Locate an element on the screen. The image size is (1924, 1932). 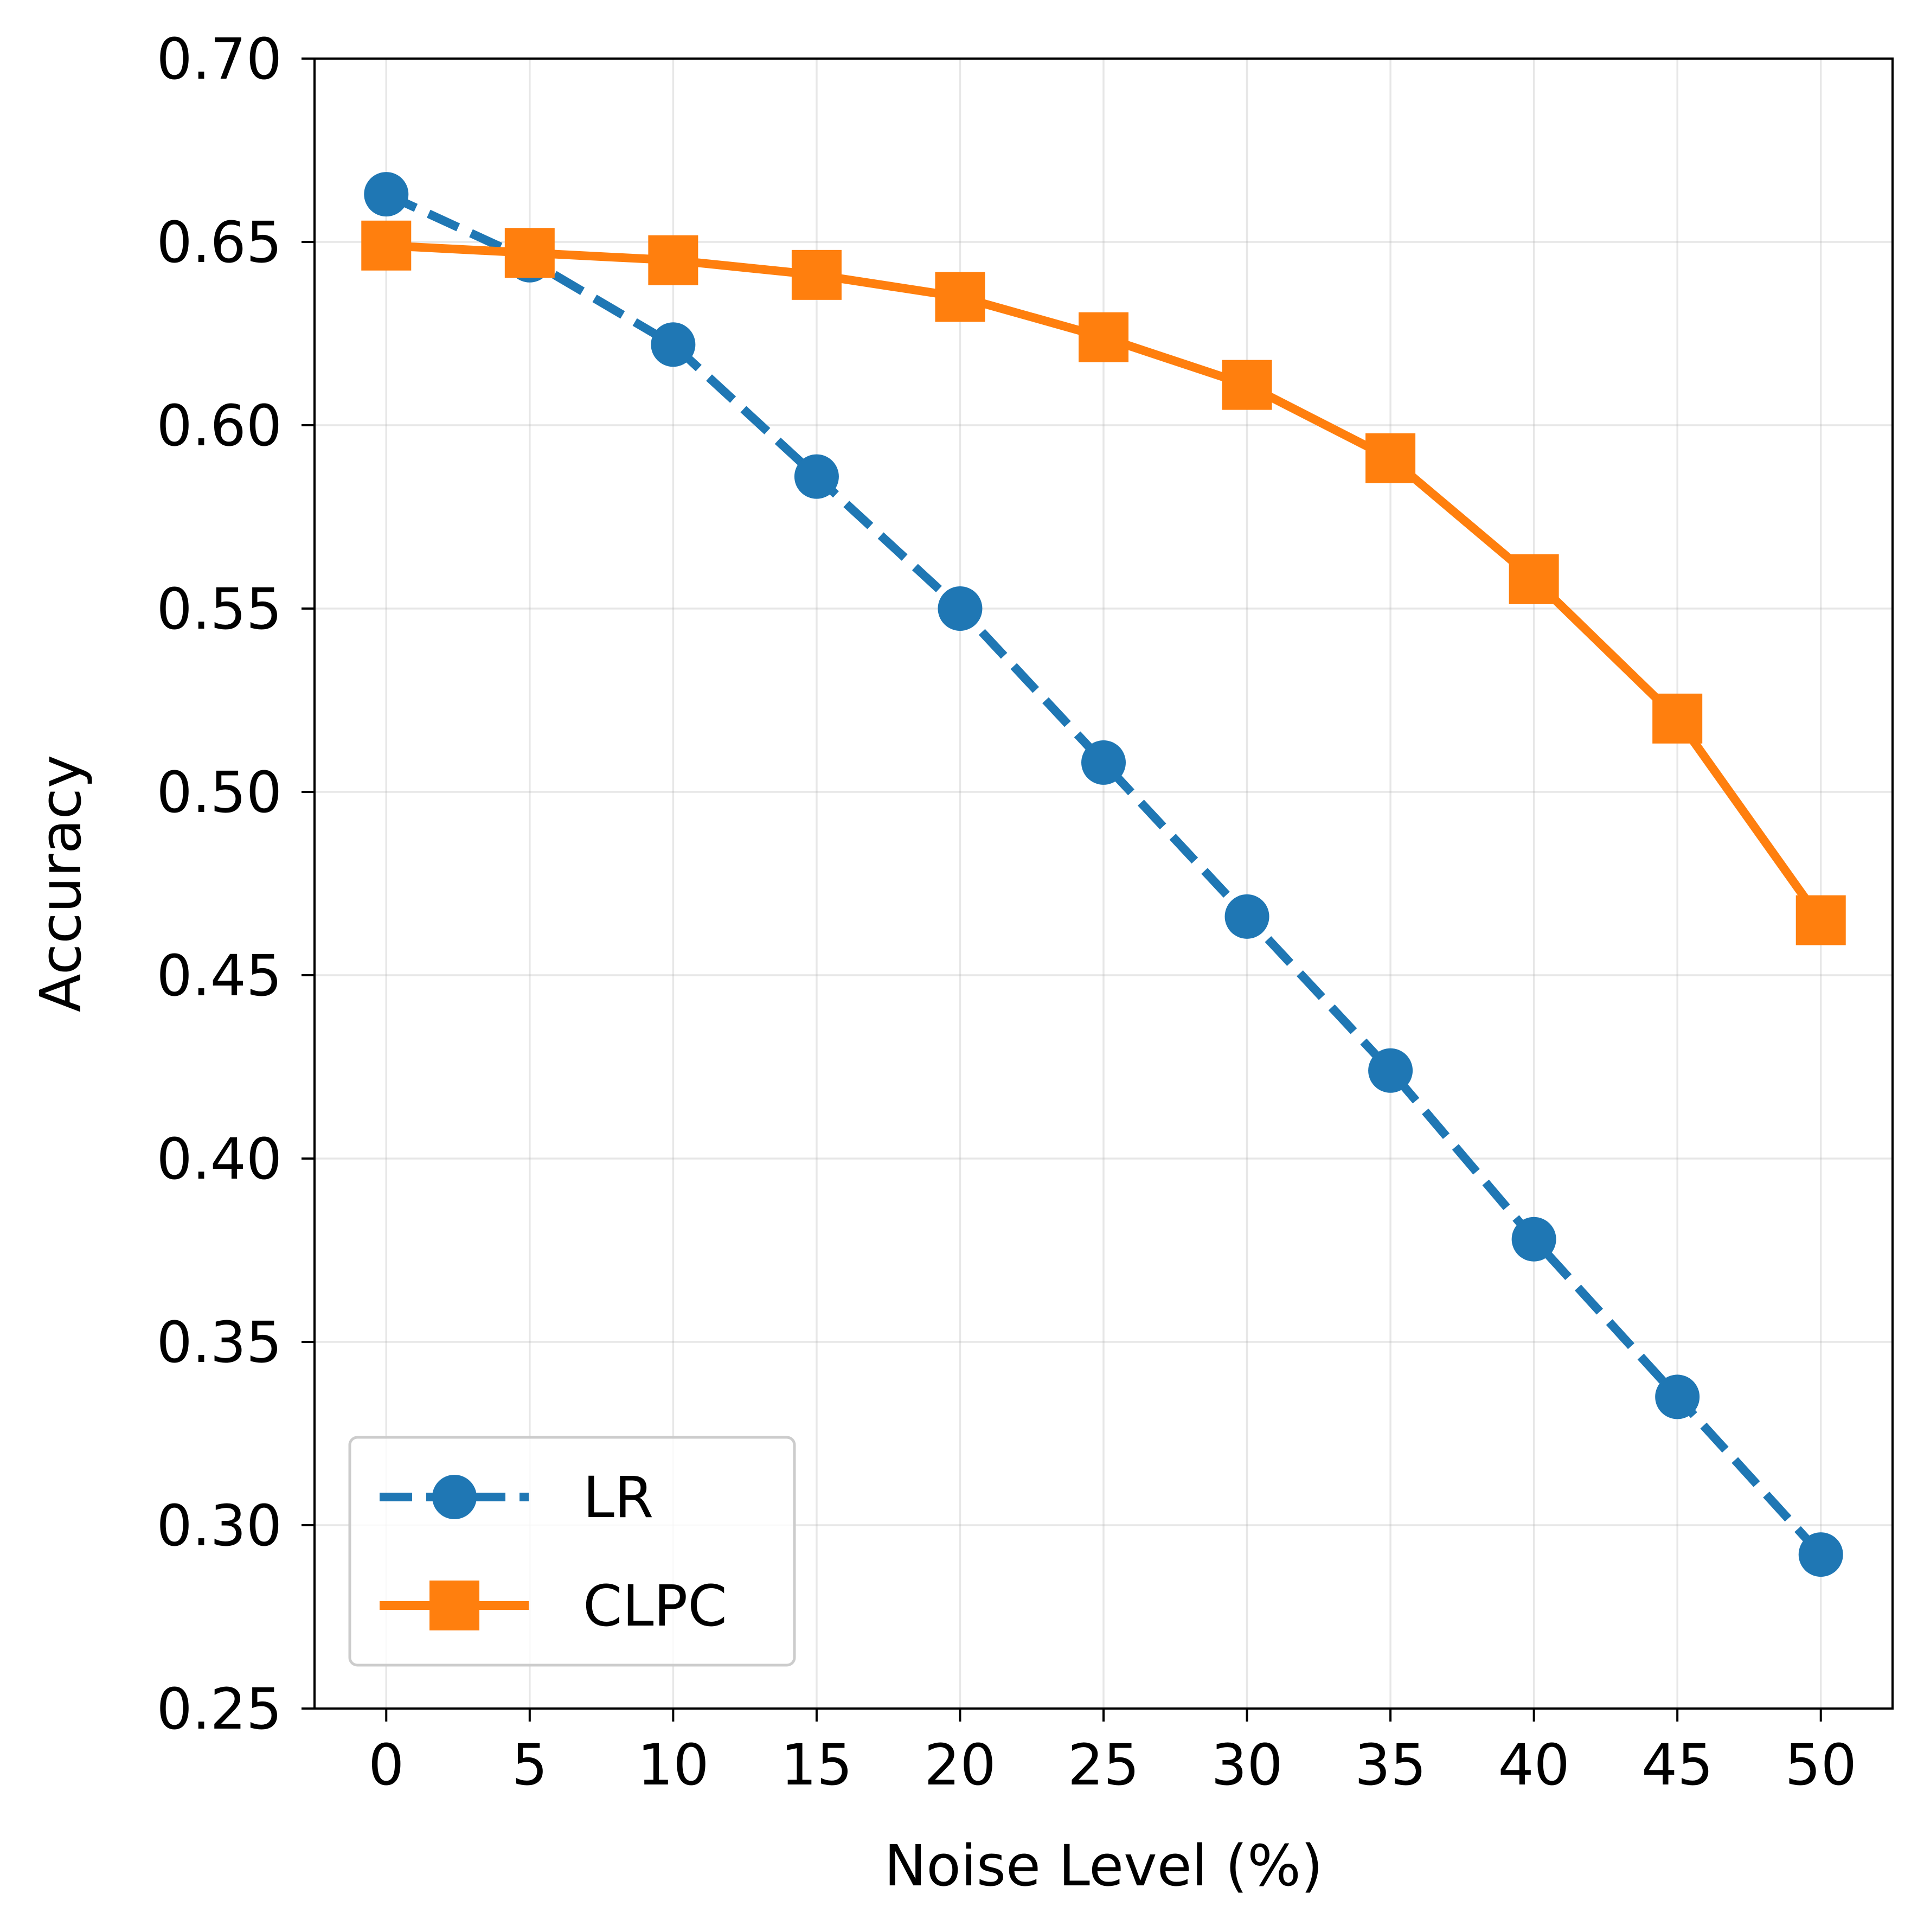
y-tick-label: 0.35 is located at coordinates (219, 1342).